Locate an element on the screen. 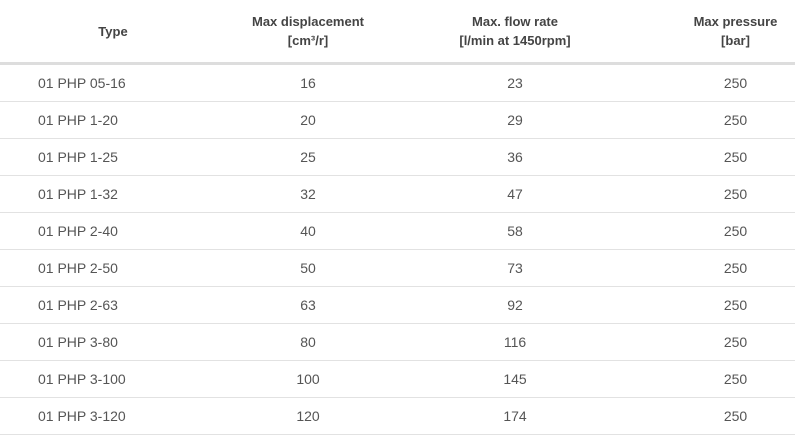 The width and height of the screenshot is (795, 435). cell-type: 01 PHP 05-16 is located at coordinates (113, 82).